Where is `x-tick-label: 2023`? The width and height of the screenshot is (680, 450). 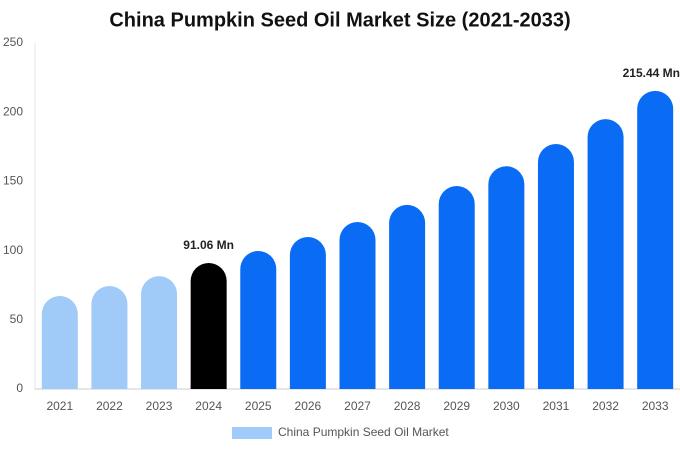 x-tick-label: 2023 is located at coordinates (159, 406).